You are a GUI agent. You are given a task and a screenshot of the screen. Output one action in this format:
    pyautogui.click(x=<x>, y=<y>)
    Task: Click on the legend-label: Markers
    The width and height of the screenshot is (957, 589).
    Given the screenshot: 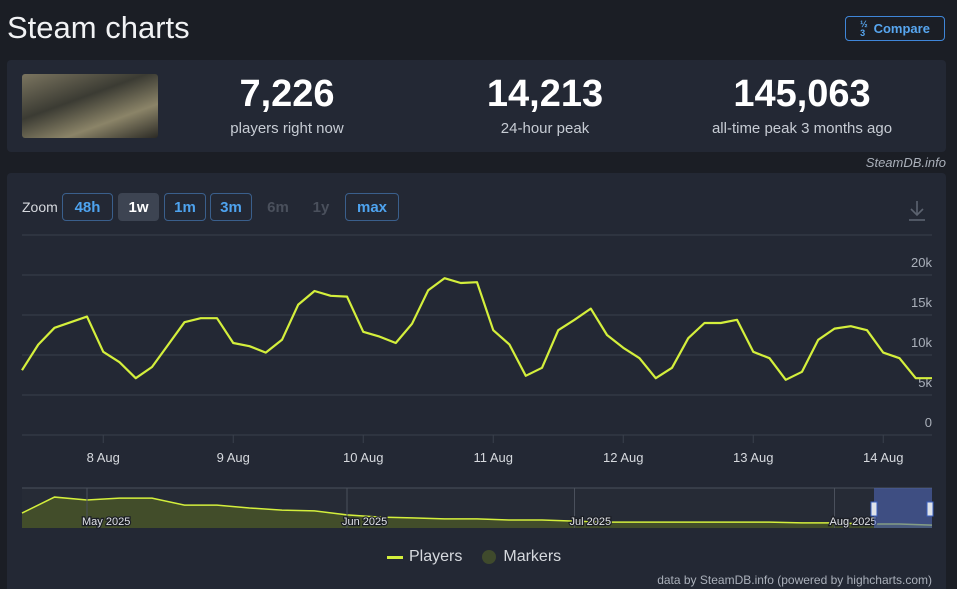 What is the action you would take?
    pyautogui.click(x=532, y=556)
    